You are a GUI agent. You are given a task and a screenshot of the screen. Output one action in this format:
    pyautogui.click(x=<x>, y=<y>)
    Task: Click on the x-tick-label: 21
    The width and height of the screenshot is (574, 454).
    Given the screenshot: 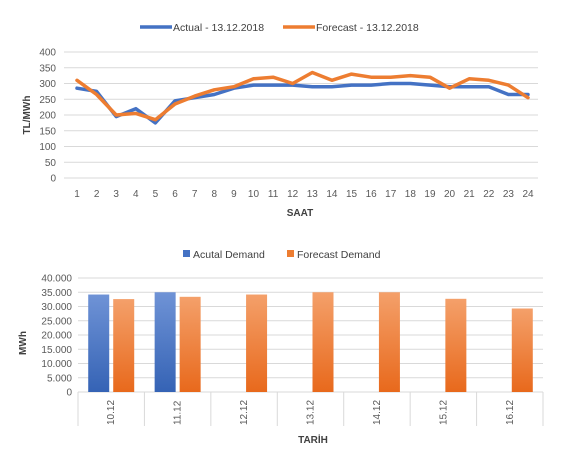 What is the action you would take?
    pyautogui.click(x=470, y=194)
    